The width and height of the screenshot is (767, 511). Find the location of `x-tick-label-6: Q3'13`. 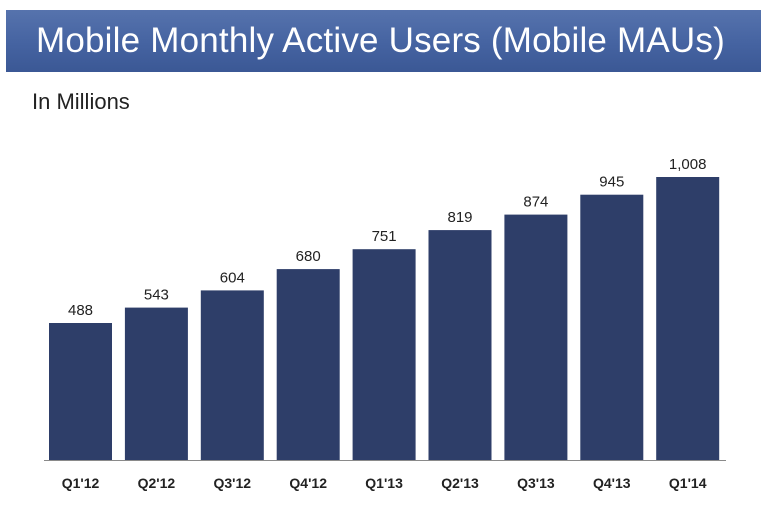

x-tick-label-6: Q3'13 is located at coordinates (536, 483).